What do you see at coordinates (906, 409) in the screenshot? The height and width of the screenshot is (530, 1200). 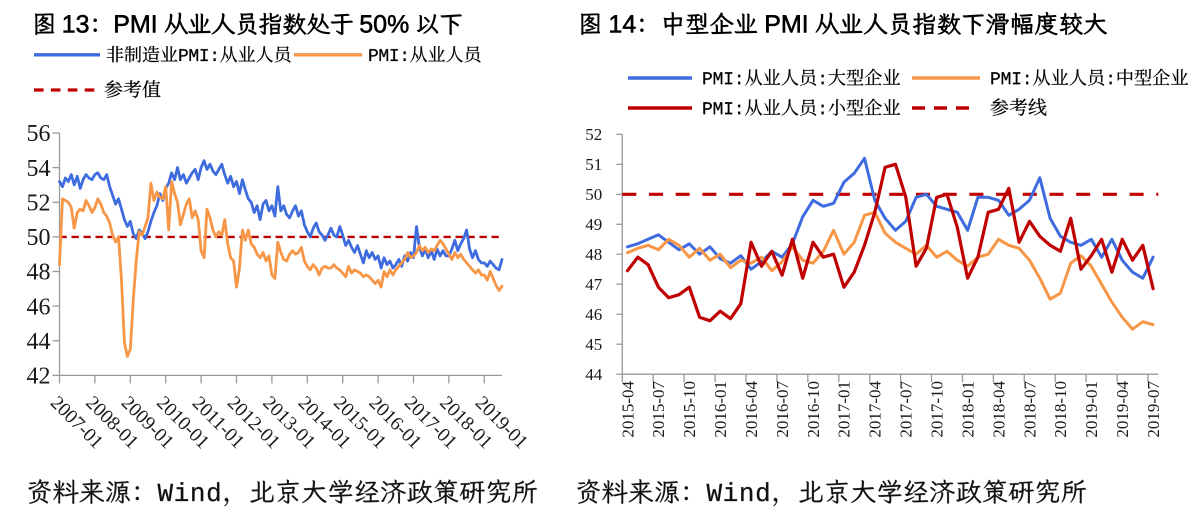 I see `svg-text: 2017-07` at bounding box center [906, 409].